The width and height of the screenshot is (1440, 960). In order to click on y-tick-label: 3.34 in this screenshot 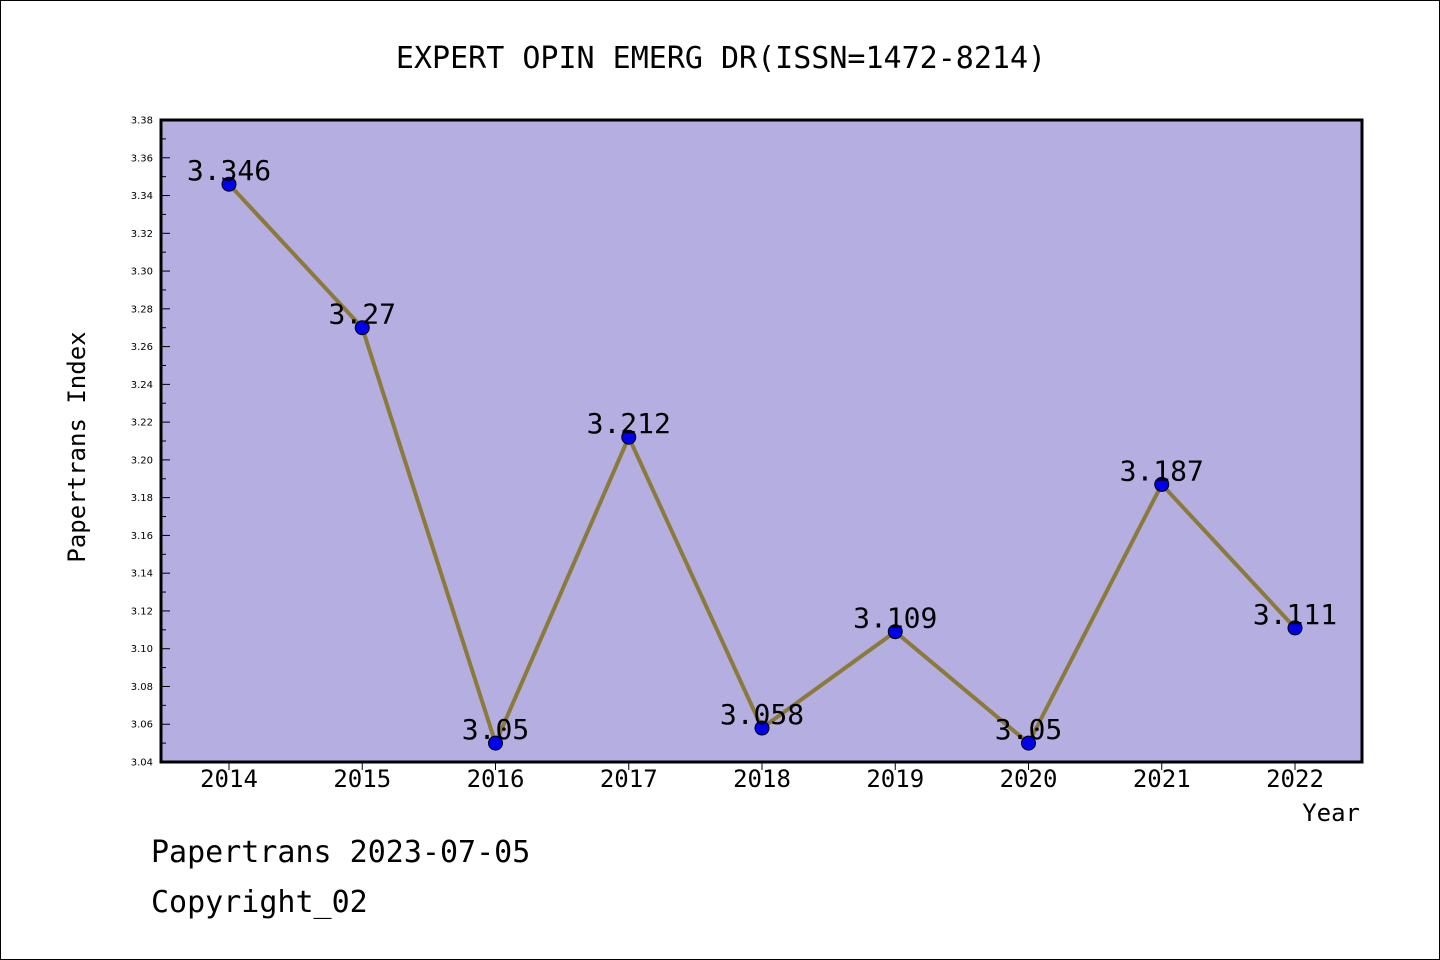, I will do `click(142, 196)`.